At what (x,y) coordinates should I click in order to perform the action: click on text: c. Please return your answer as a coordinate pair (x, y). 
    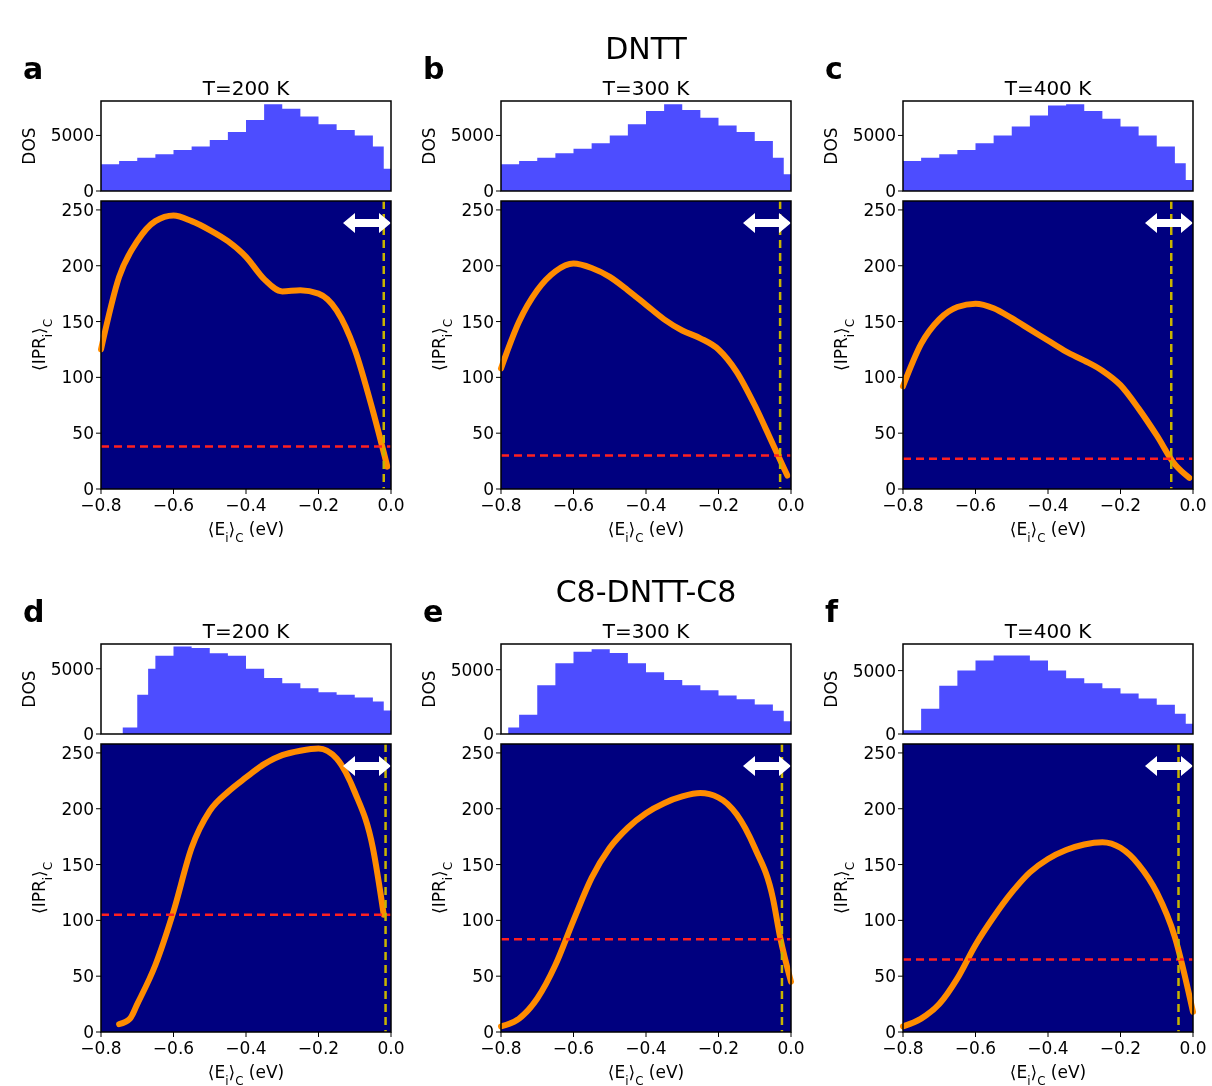
    Looking at the image, I should click on (834, 68).